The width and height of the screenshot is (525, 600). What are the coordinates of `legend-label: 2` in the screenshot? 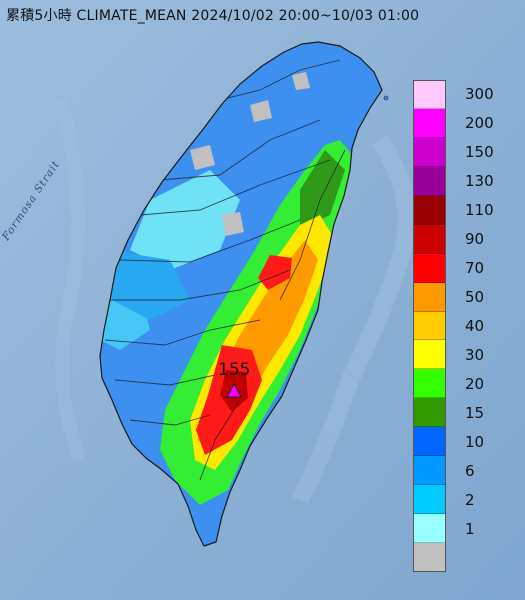 It's located at (470, 499).